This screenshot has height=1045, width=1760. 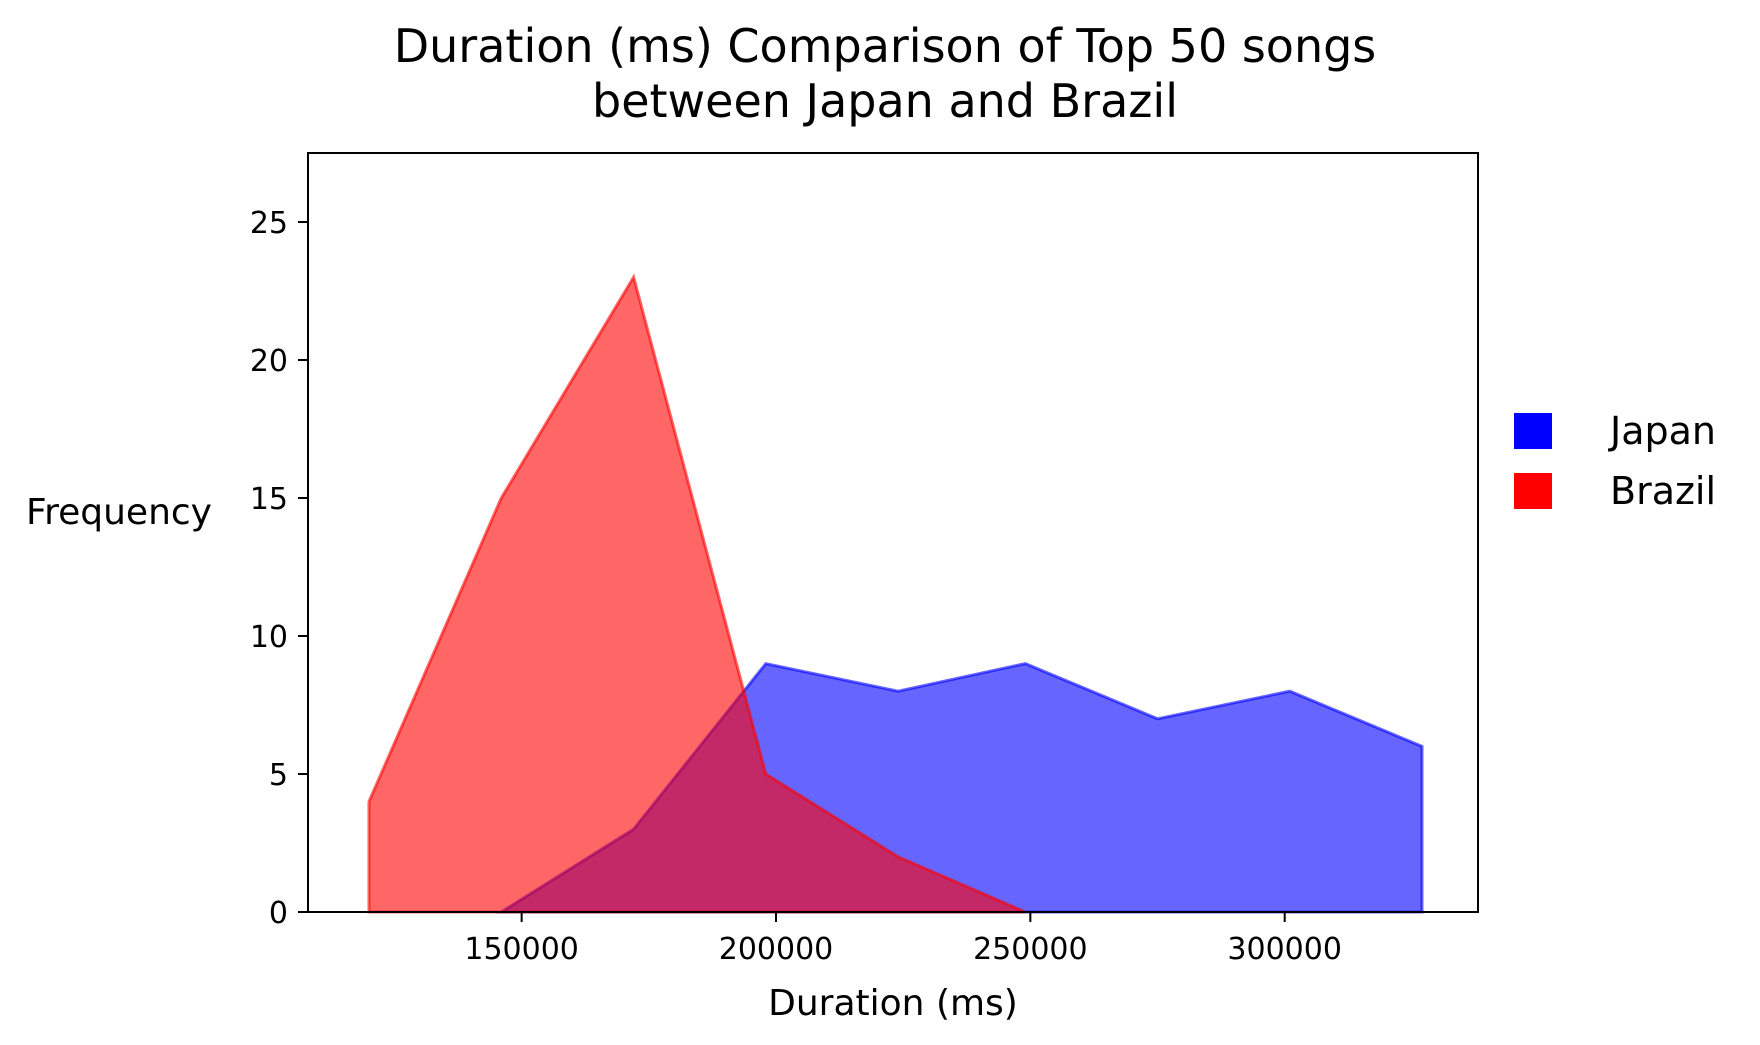 I want to click on y-tick-label-1: 5, so click(x=278, y=775).